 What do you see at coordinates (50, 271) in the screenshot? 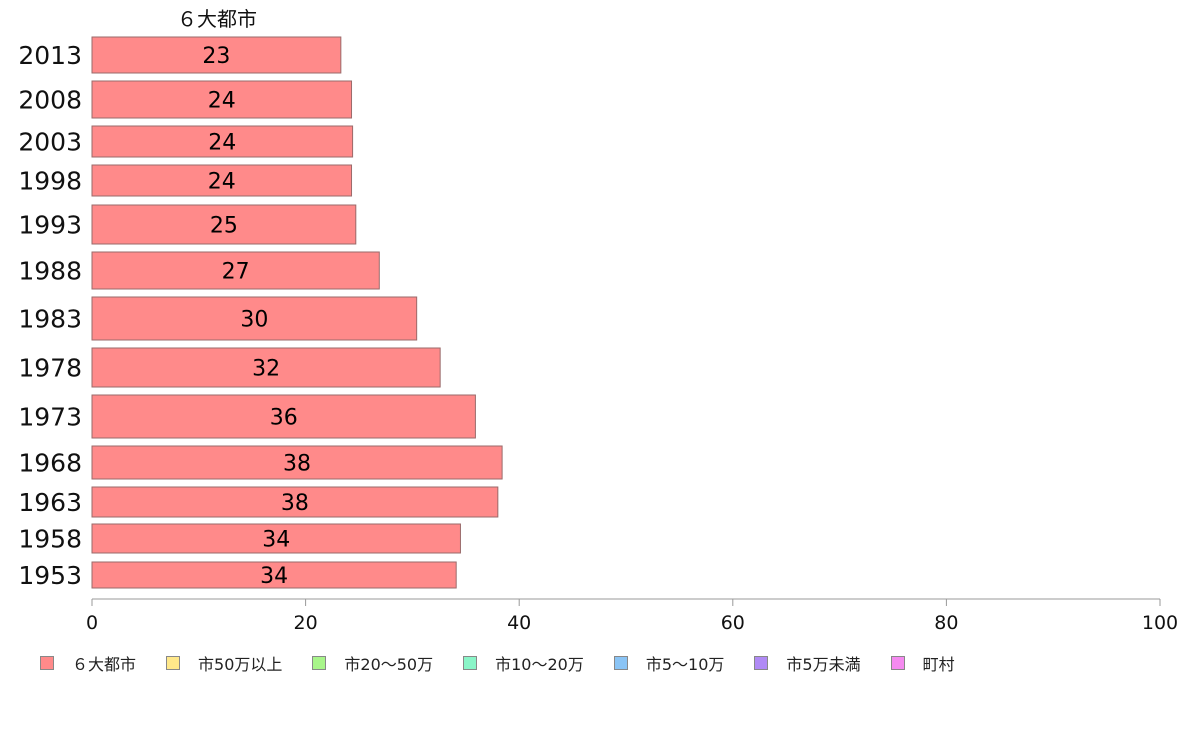
I see `y-tick-label-1988: 1988` at bounding box center [50, 271].